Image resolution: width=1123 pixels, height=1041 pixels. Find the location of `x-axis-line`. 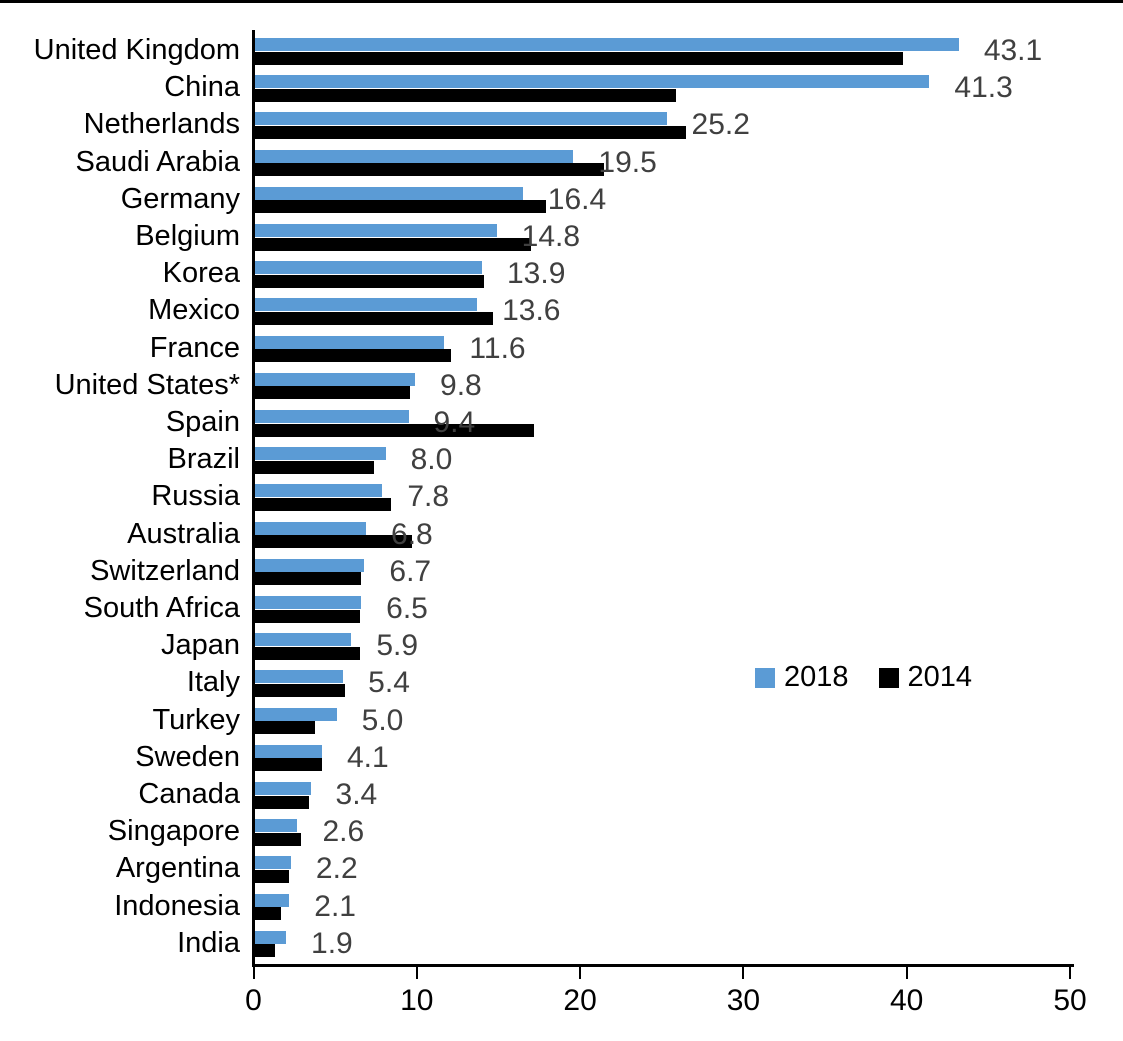

x-axis-line is located at coordinates (663, 965).